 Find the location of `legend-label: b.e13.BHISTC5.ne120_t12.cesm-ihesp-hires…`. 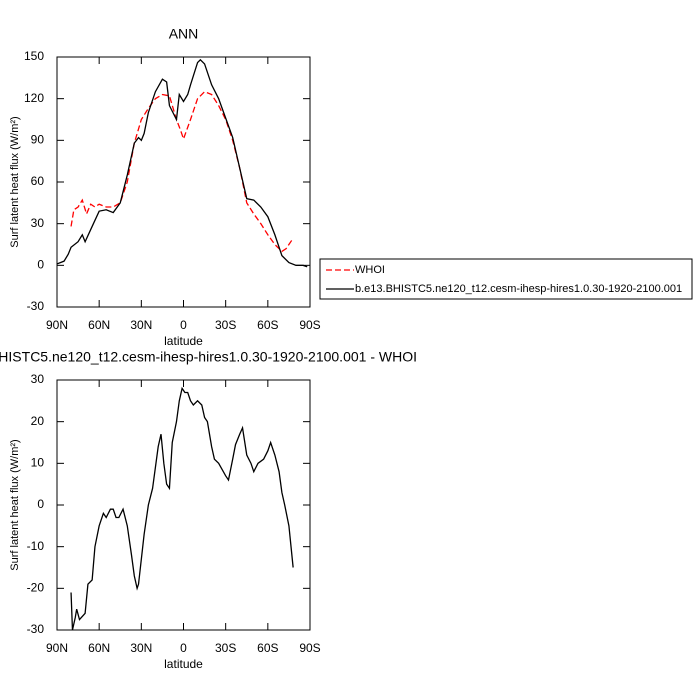

legend-label: b.e13.BHISTC5.ne120_t12.cesm-ihesp-hires… is located at coordinates (518, 289).